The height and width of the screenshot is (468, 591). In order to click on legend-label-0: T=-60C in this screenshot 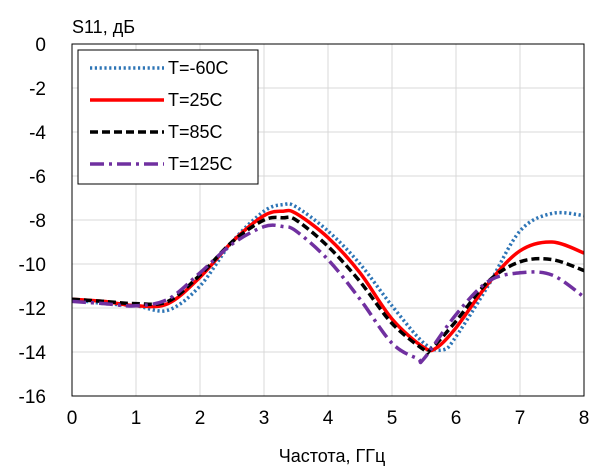, I will do `click(198, 68)`.